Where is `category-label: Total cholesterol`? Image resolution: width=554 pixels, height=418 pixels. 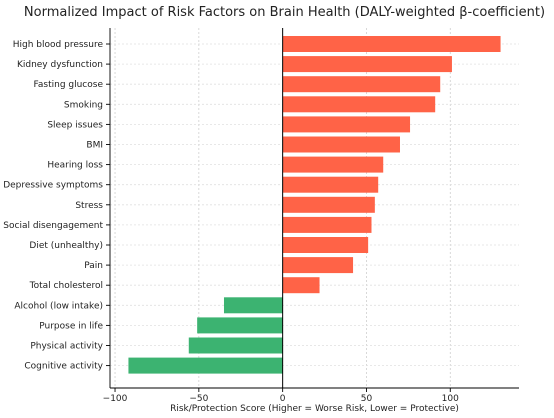
category-label: Total cholesterol is located at coordinates (66, 286).